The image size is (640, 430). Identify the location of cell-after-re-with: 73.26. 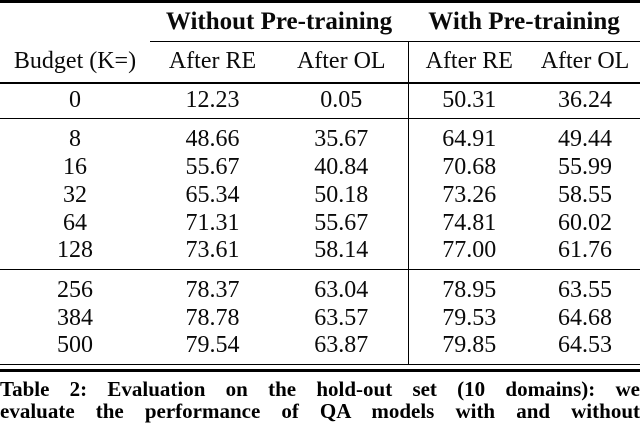
(469, 195).